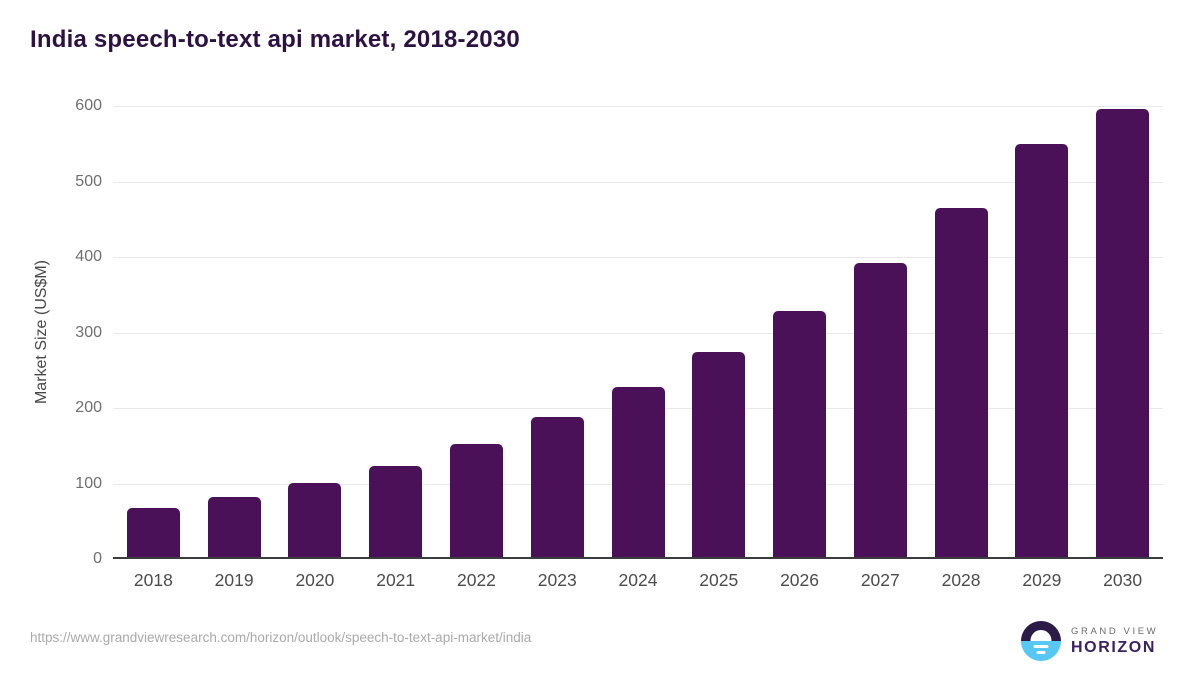 The height and width of the screenshot is (675, 1200). Describe the element at coordinates (396, 580) in the screenshot. I see `x-tick-label-2021: 2021` at that location.